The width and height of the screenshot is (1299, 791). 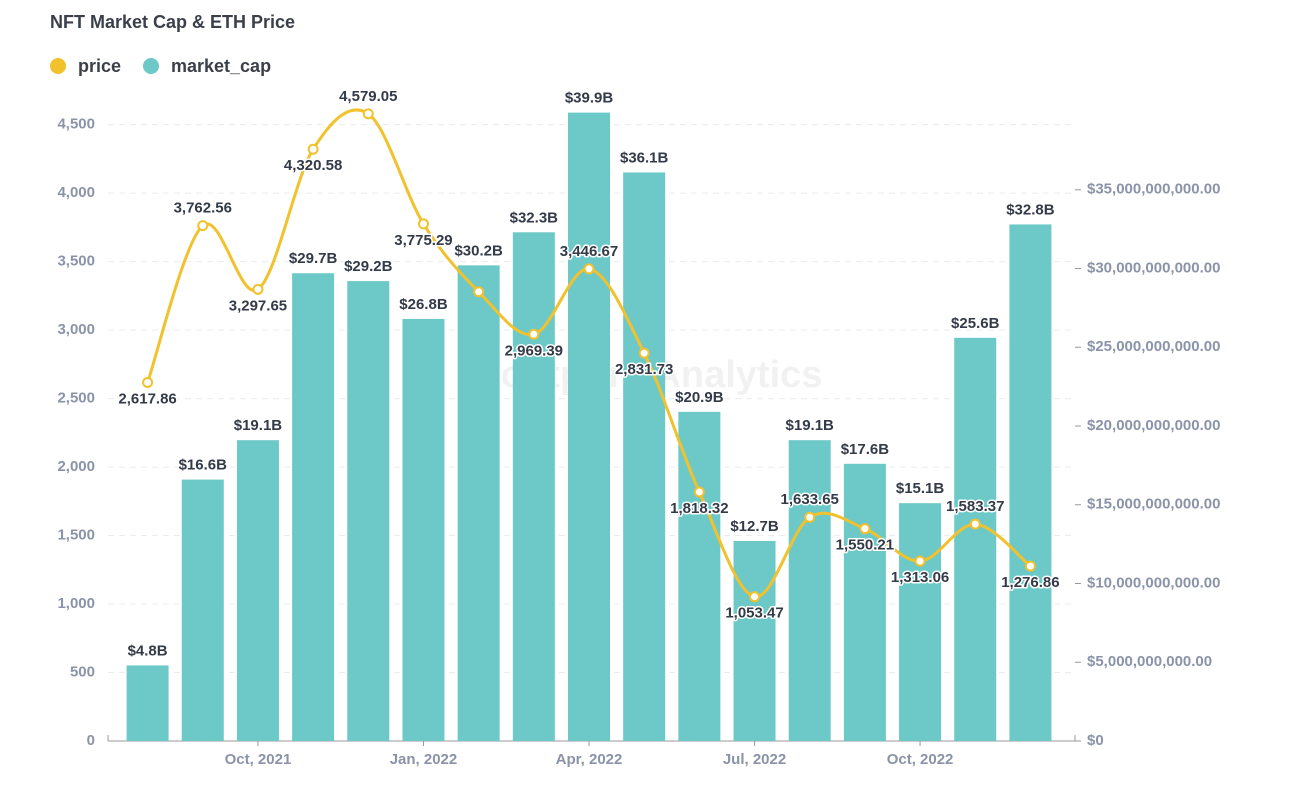 I want to click on line-label: 3,762.56, so click(x=203, y=208).